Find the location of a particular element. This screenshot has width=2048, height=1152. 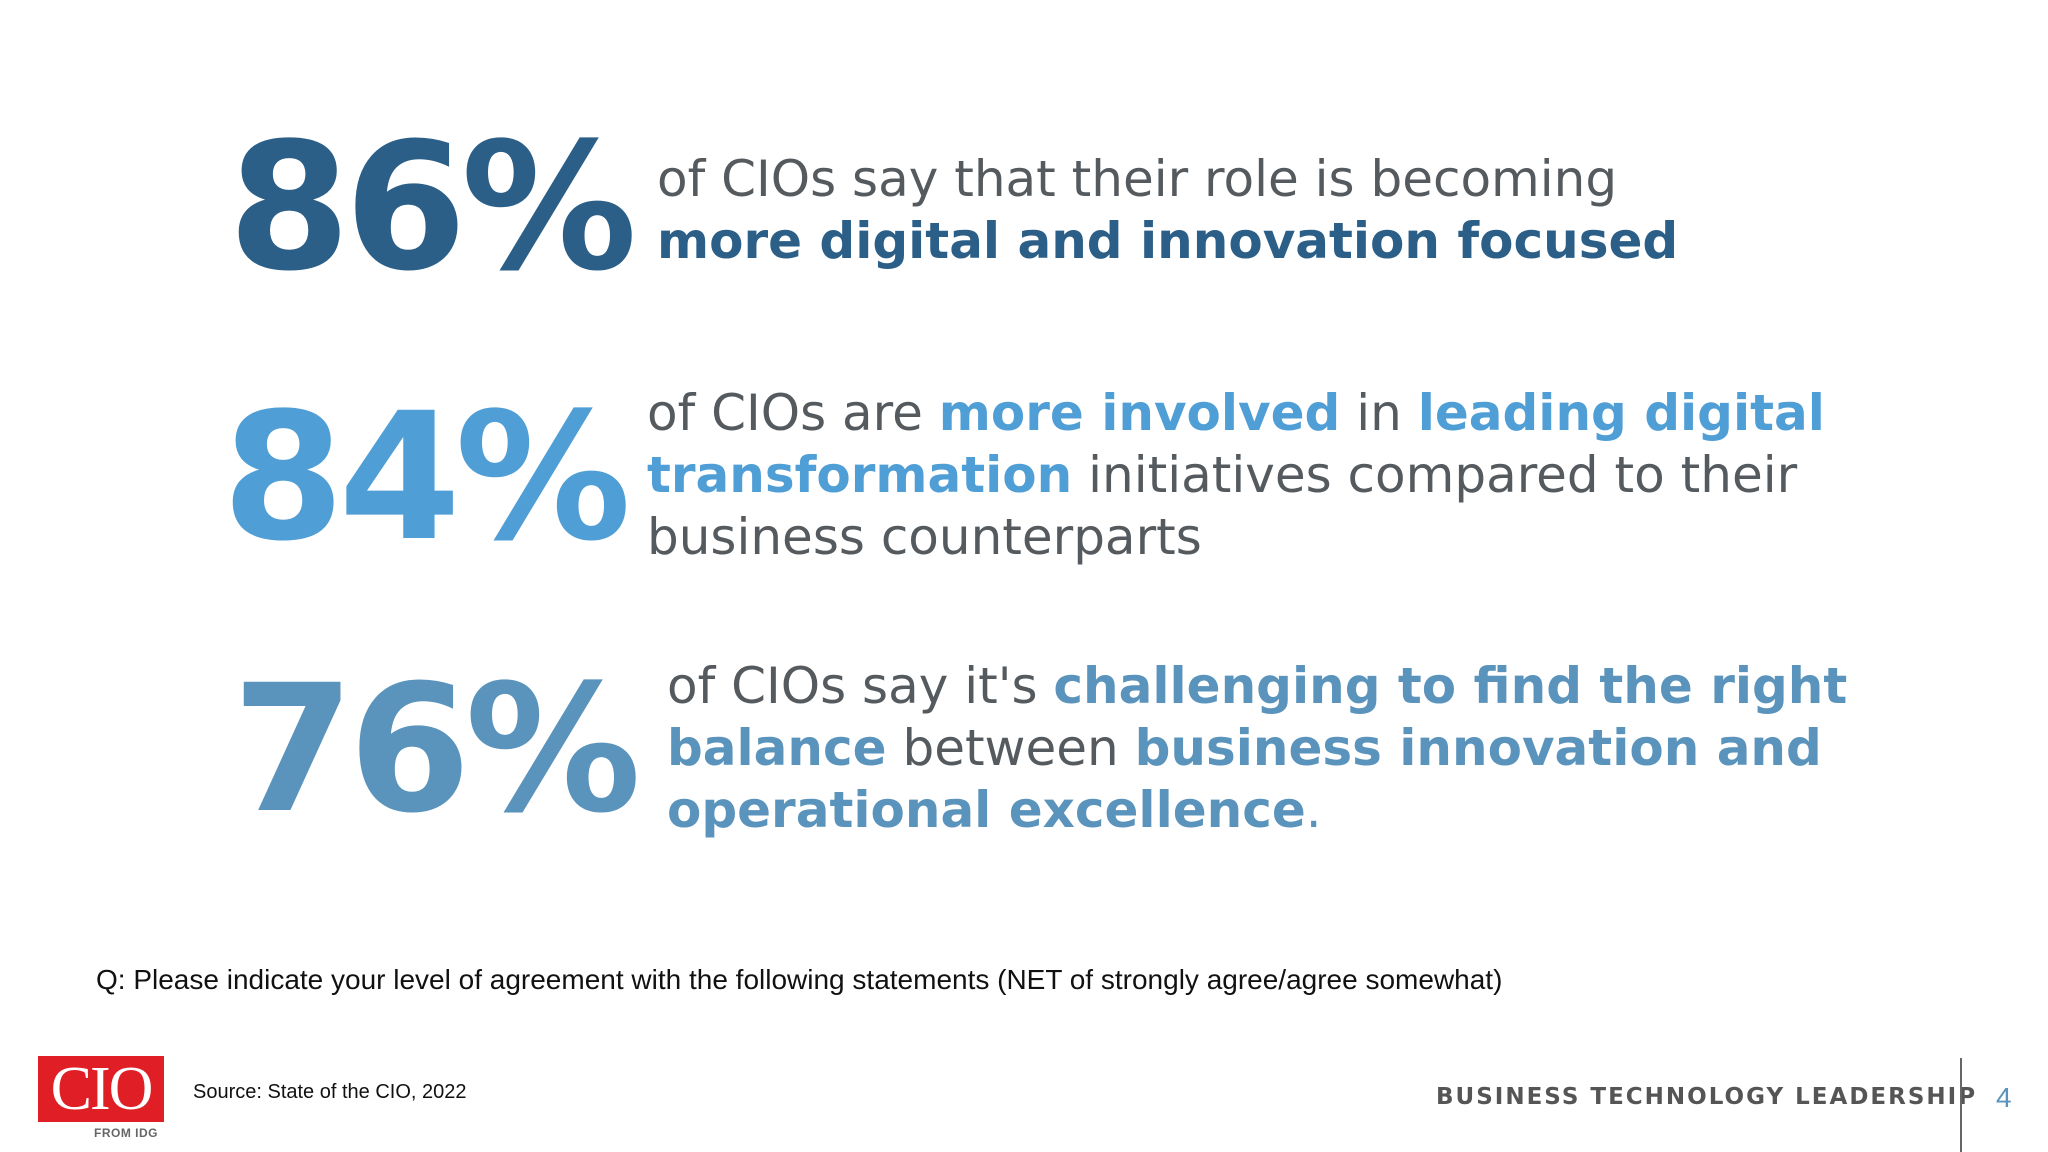

stat-3-text-b: between is located at coordinates (1010, 748).